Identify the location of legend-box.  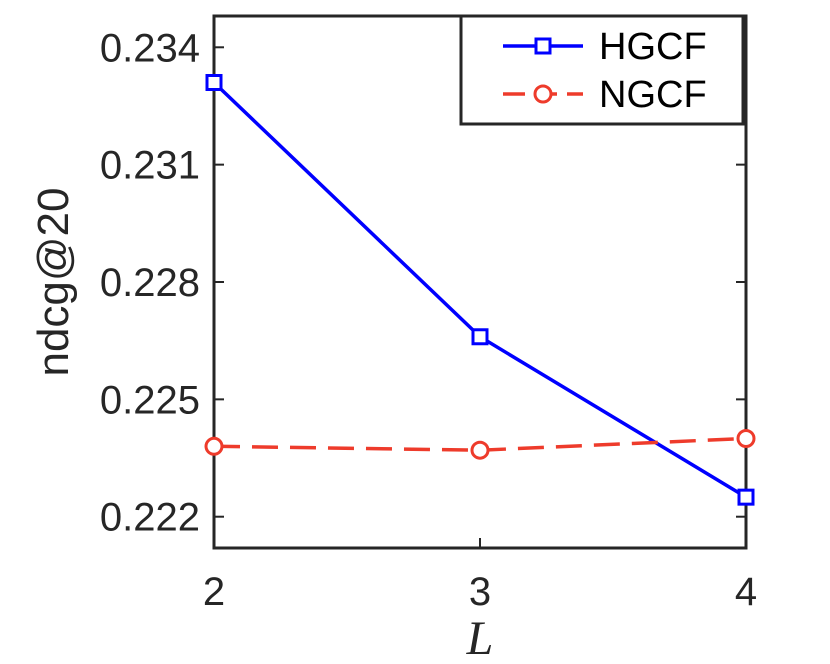
(602, 70).